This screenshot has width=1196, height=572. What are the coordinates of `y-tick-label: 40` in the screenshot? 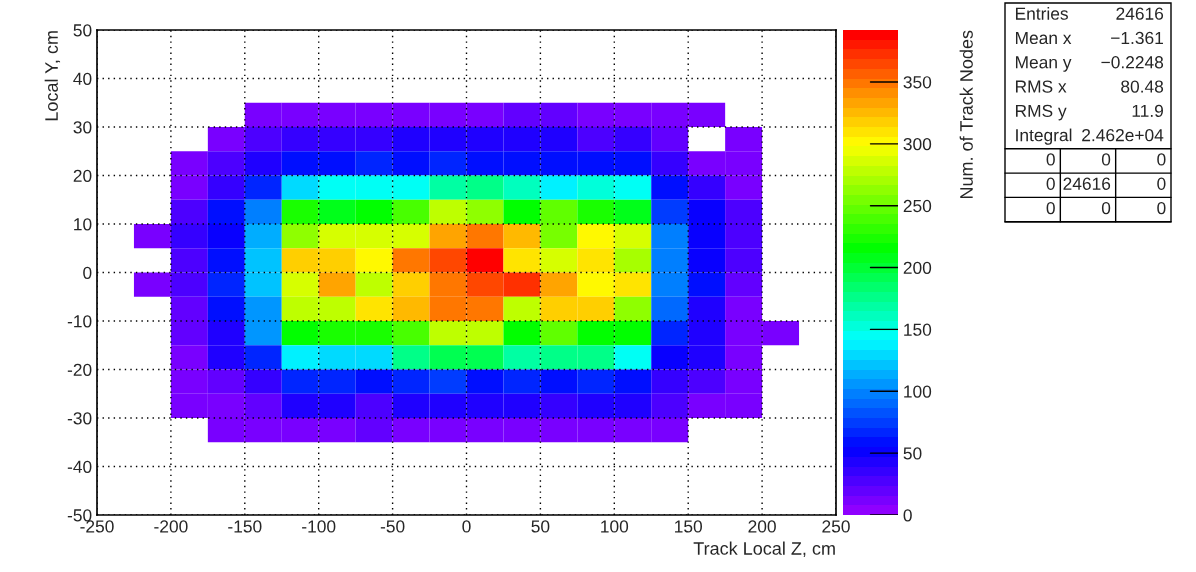 It's located at (82, 78).